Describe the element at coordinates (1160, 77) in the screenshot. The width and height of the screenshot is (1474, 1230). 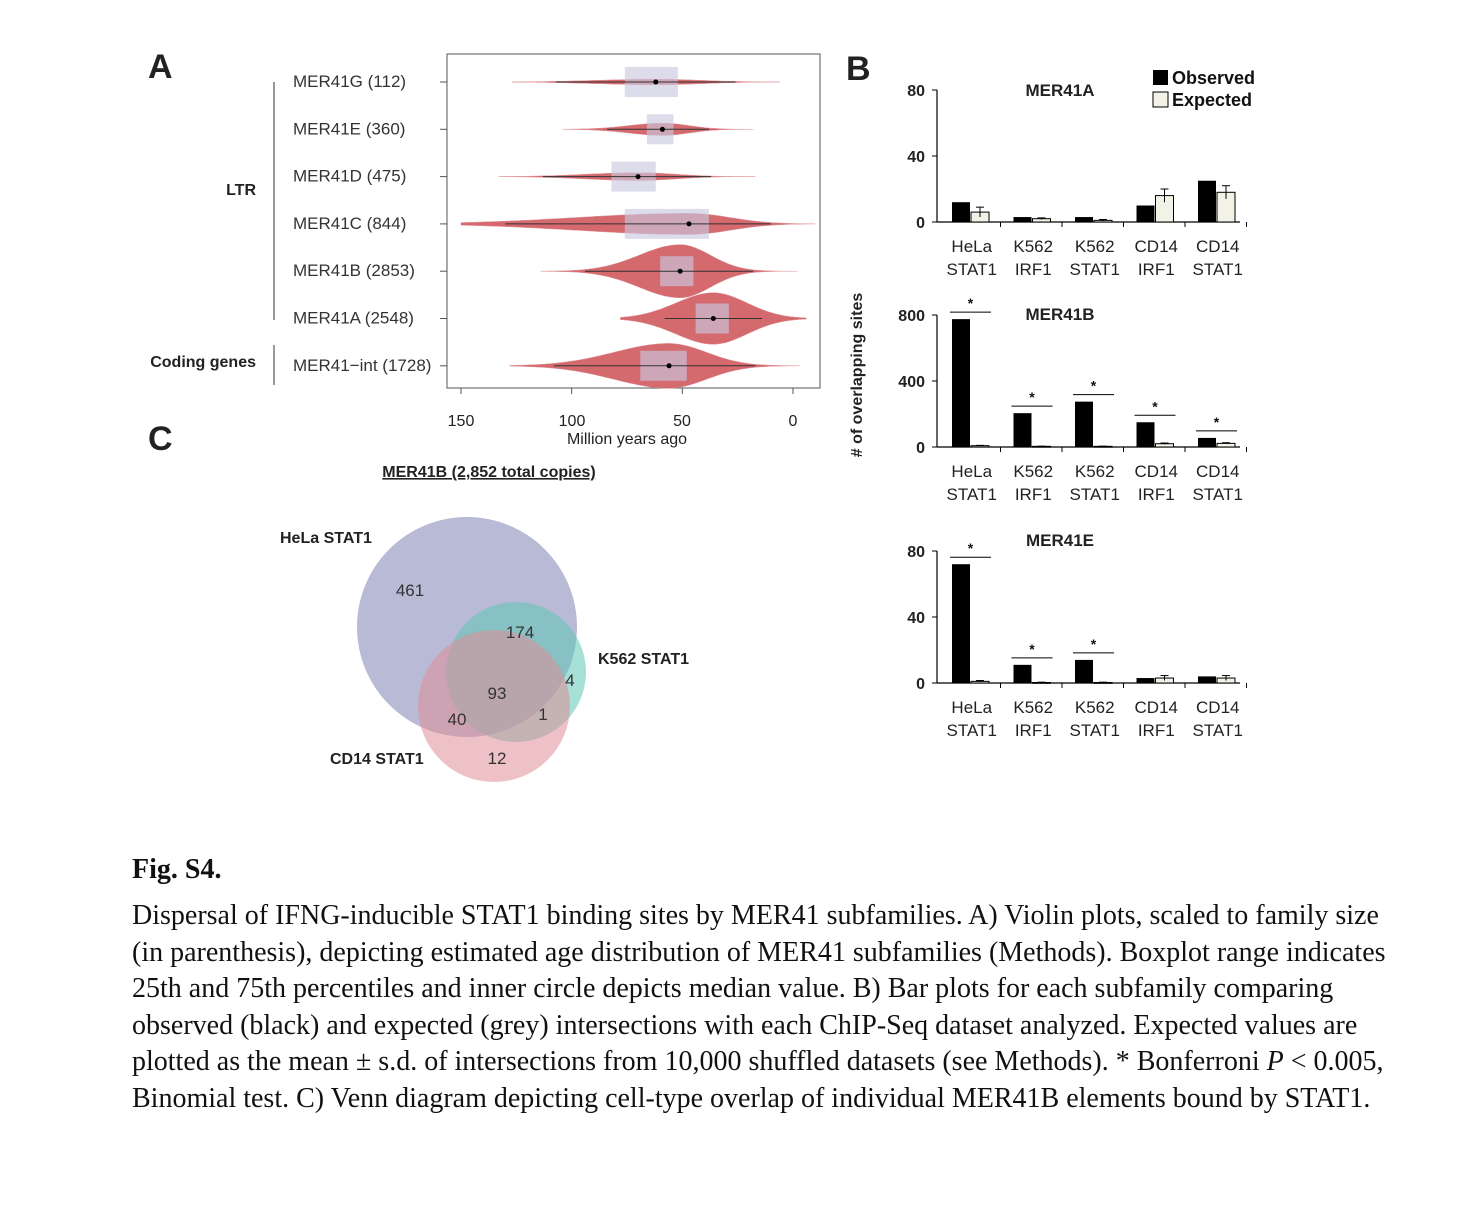
I see `legend-swatch-observed` at that location.